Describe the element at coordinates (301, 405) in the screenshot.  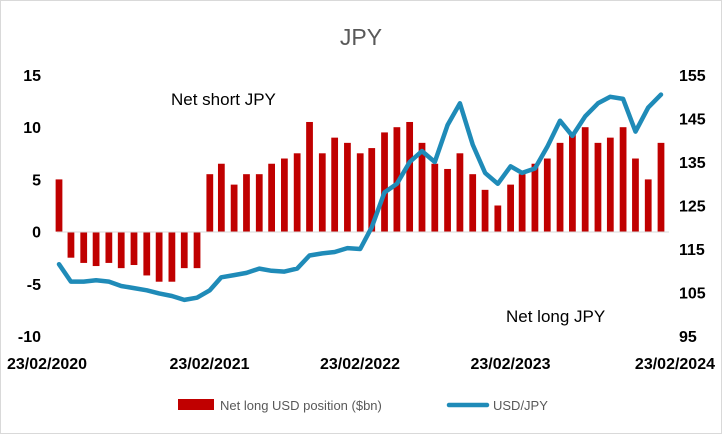
I see `legend-label-bars: Net long USD position ($bn)` at that location.